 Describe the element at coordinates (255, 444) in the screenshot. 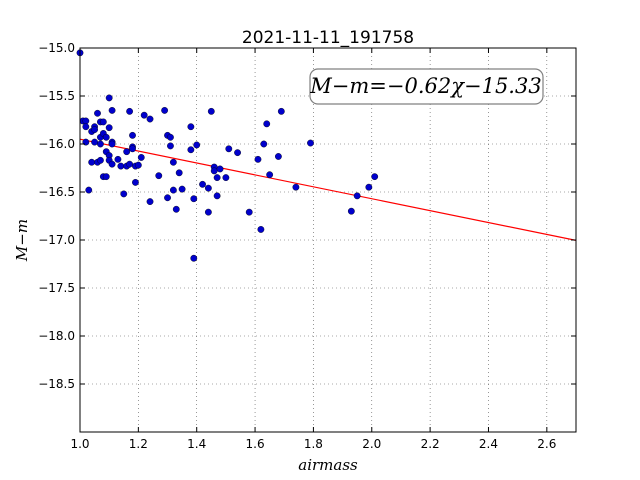

I see `x-tick-label: 1.6` at that location.